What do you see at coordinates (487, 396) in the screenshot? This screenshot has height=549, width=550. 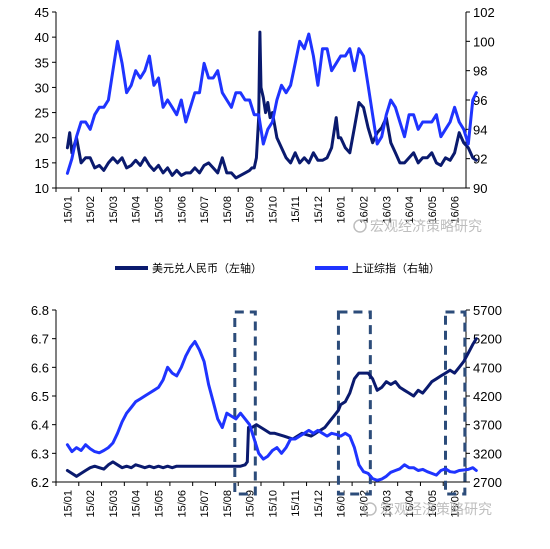 I see `right-tick-label: 4200` at bounding box center [487, 396].